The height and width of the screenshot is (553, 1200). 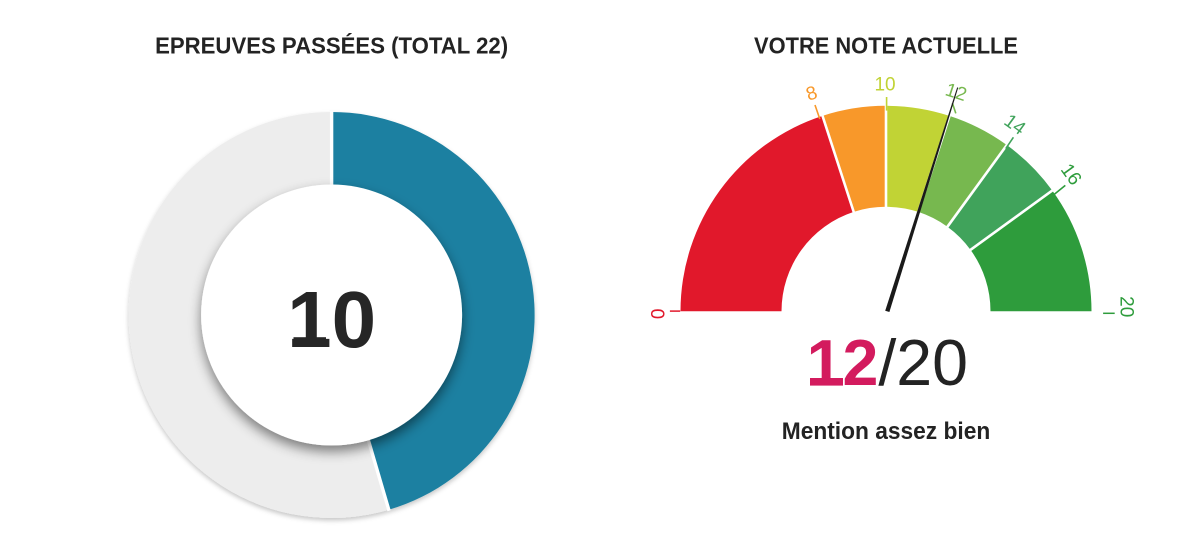 I want to click on svg-text: 16, so click(x=1070, y=174).